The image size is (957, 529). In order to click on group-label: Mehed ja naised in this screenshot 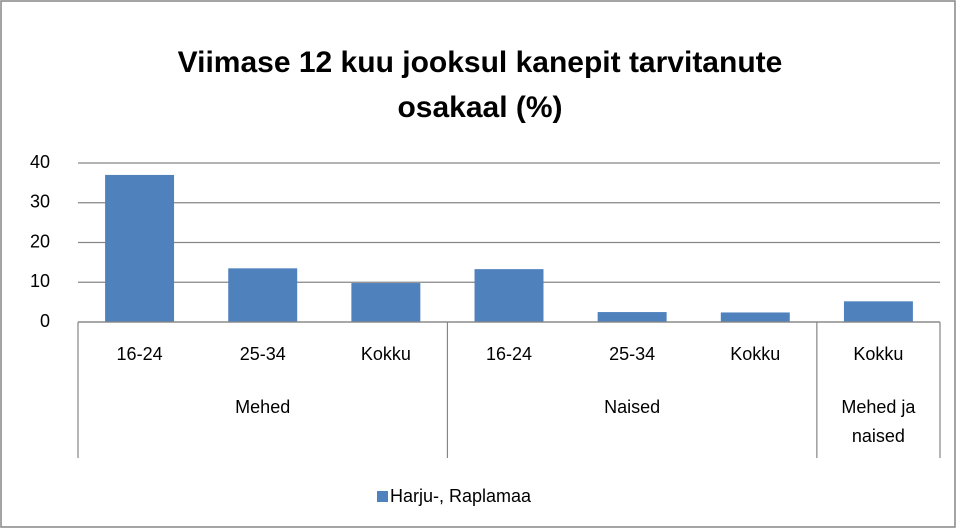, I will do `click(878, 421)`.